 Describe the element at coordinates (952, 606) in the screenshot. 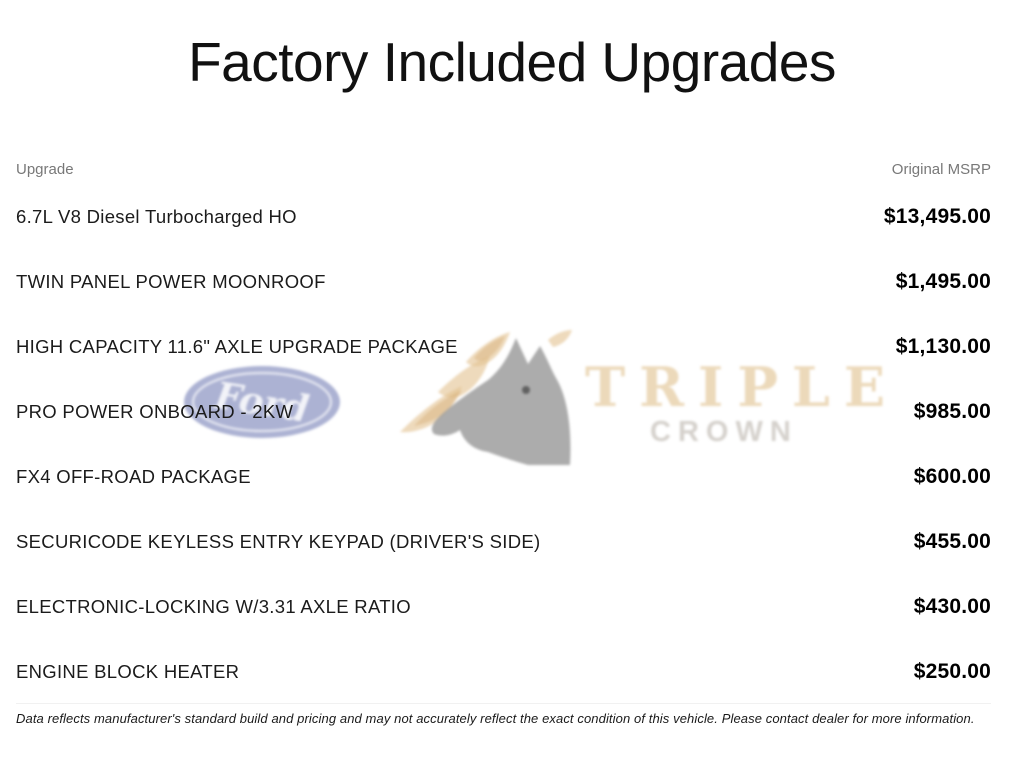

I see `upgrade-msrp: $430.00` at that location.